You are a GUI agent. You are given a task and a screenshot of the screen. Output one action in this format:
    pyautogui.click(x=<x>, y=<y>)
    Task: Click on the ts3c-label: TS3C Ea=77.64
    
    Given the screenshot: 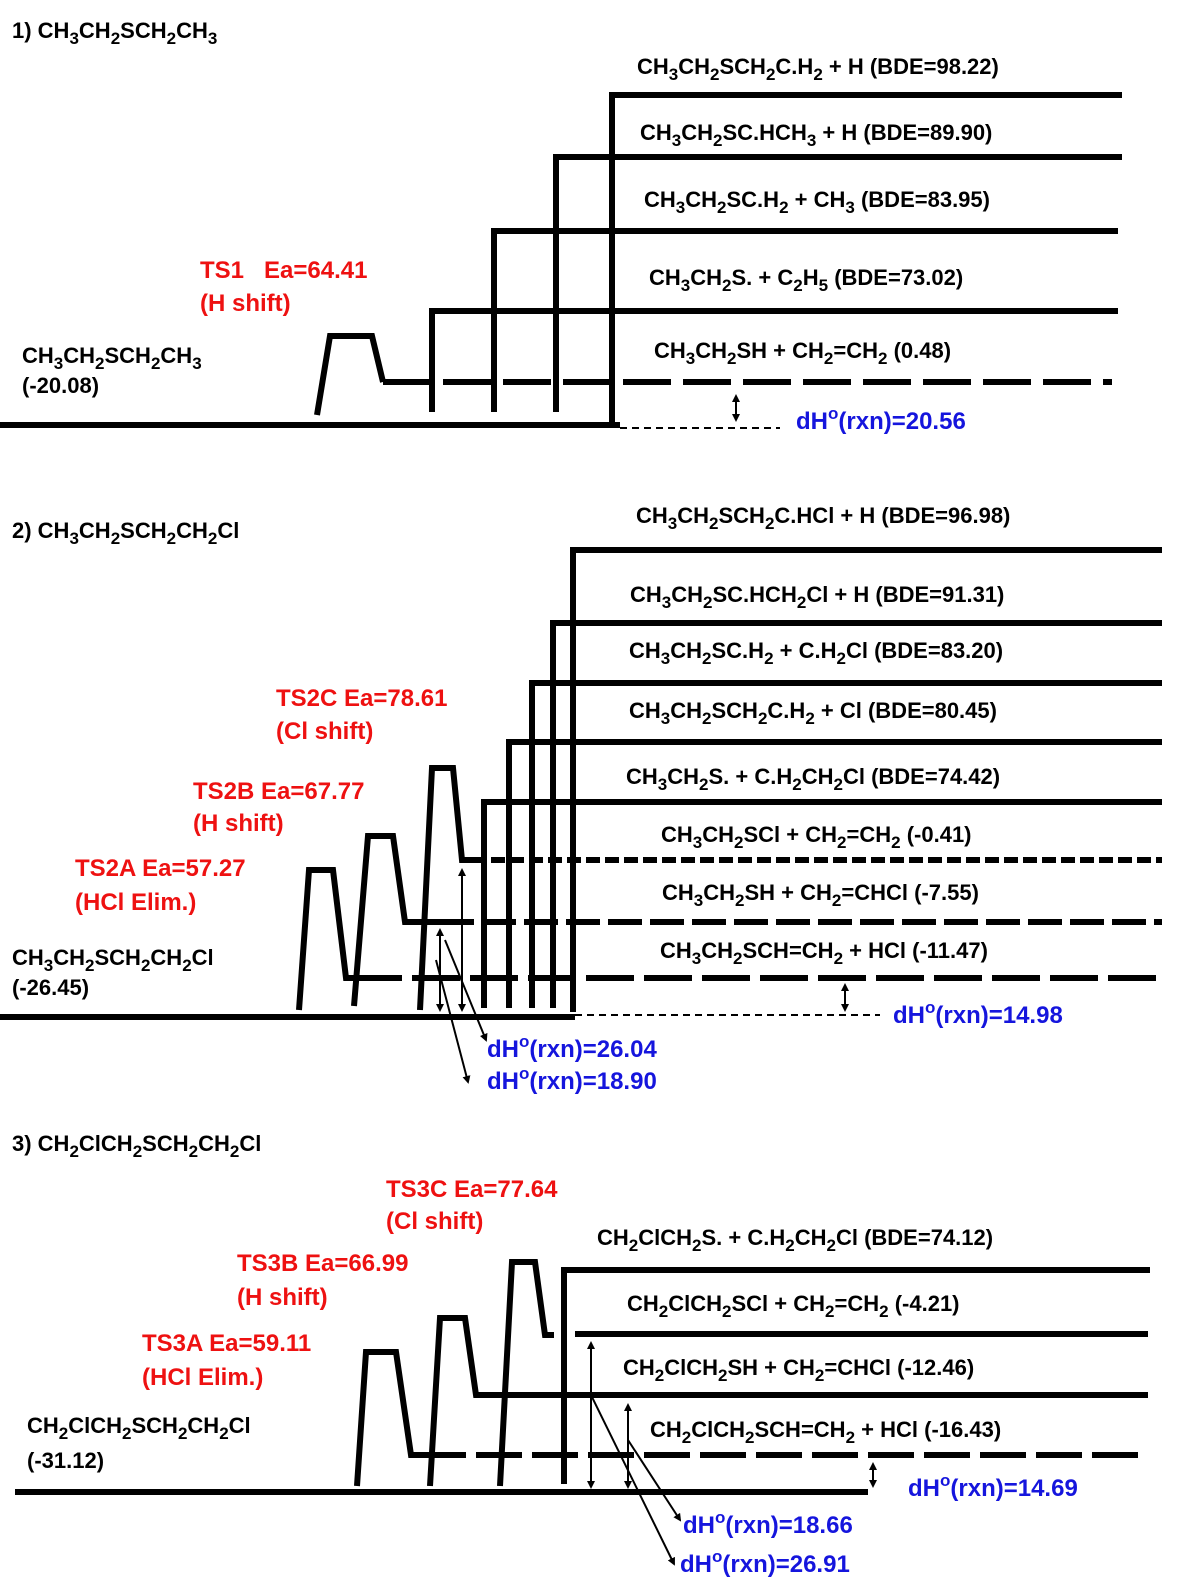 What is the action you would take?
    pyautogui.click(x=472, y=1189)
    